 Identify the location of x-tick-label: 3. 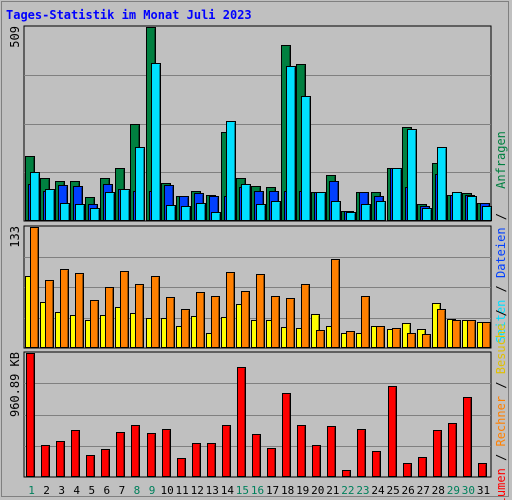
(61, 490).